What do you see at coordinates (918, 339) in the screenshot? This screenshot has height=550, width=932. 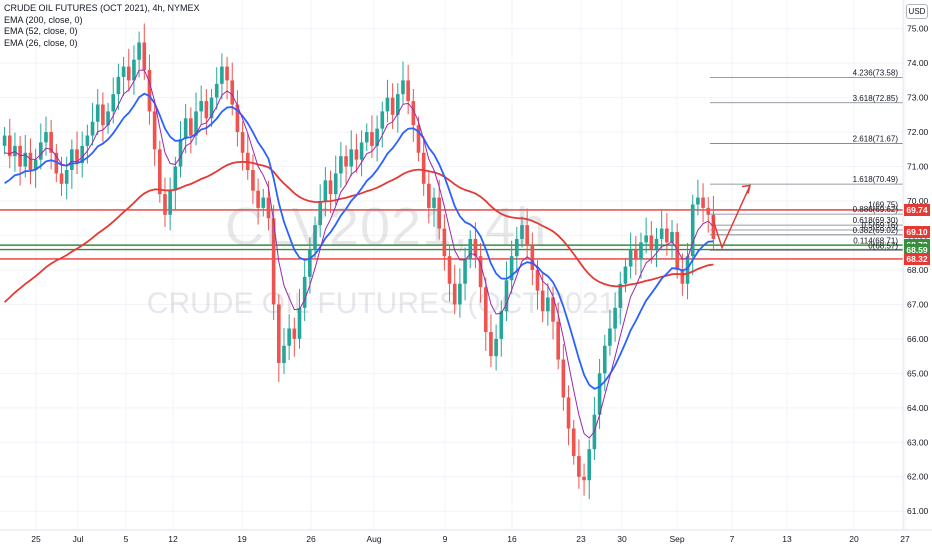 I see `price-tick-label: 66.00` at bounding box center [918, 339].